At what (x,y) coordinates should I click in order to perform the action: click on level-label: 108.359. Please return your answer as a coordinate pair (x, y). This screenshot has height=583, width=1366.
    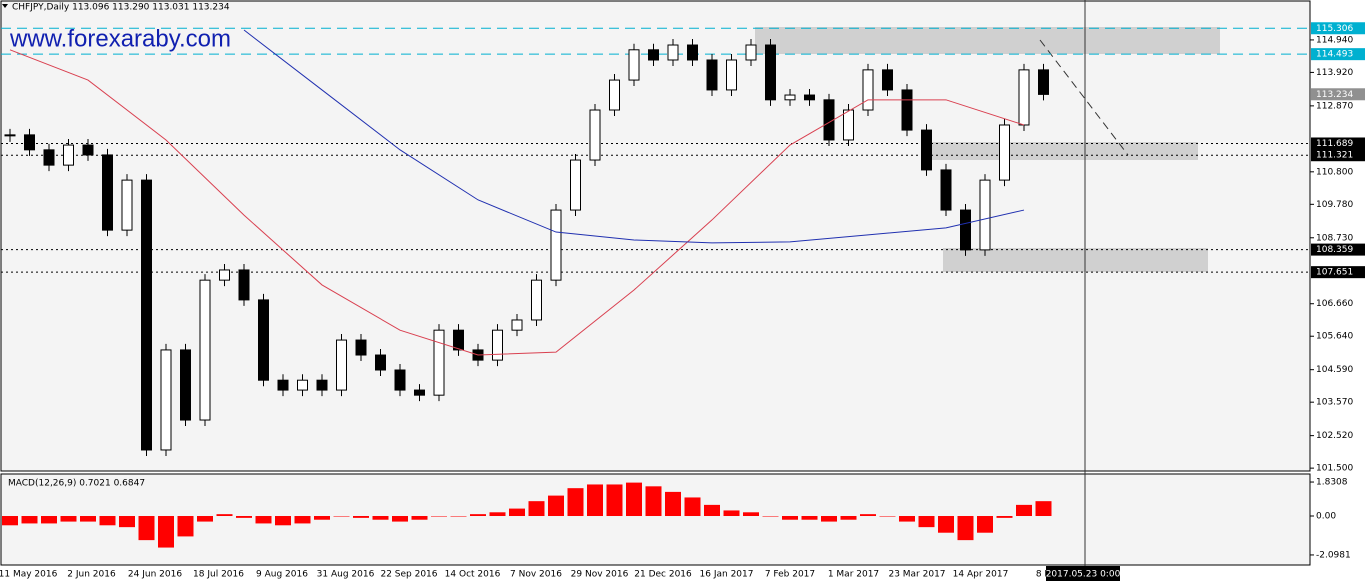
    Looking at the image, I should click on (1334, 250).